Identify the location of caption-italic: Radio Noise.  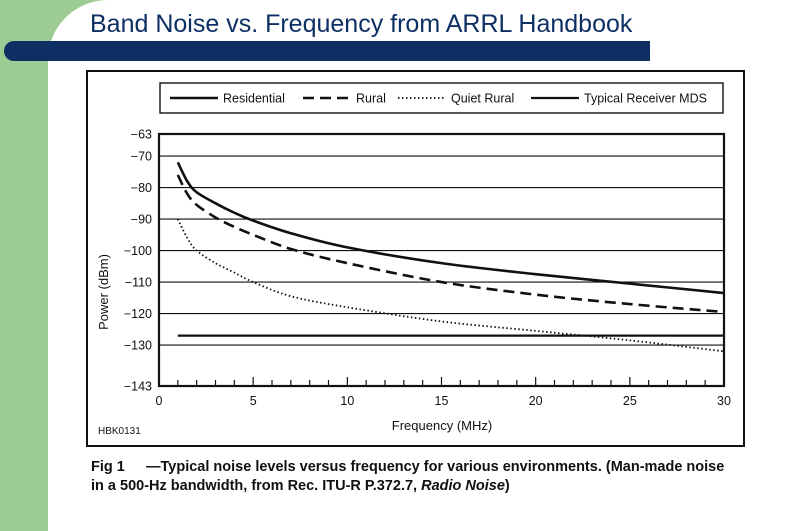
(463, 486).